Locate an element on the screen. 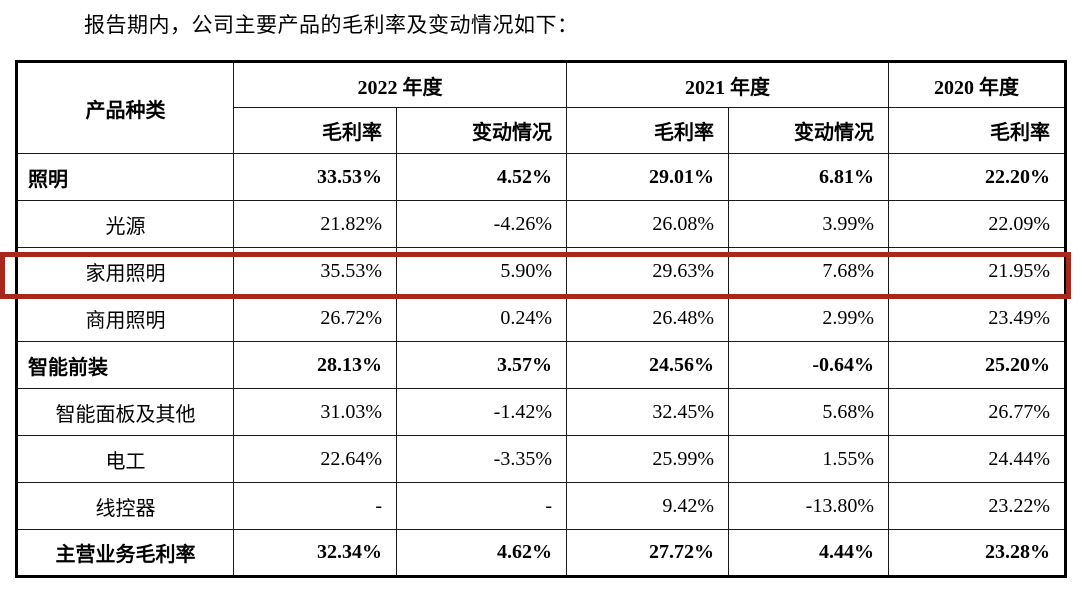  header-2020-gross-margin: 毛利率 is located at coordinates (977, 130).